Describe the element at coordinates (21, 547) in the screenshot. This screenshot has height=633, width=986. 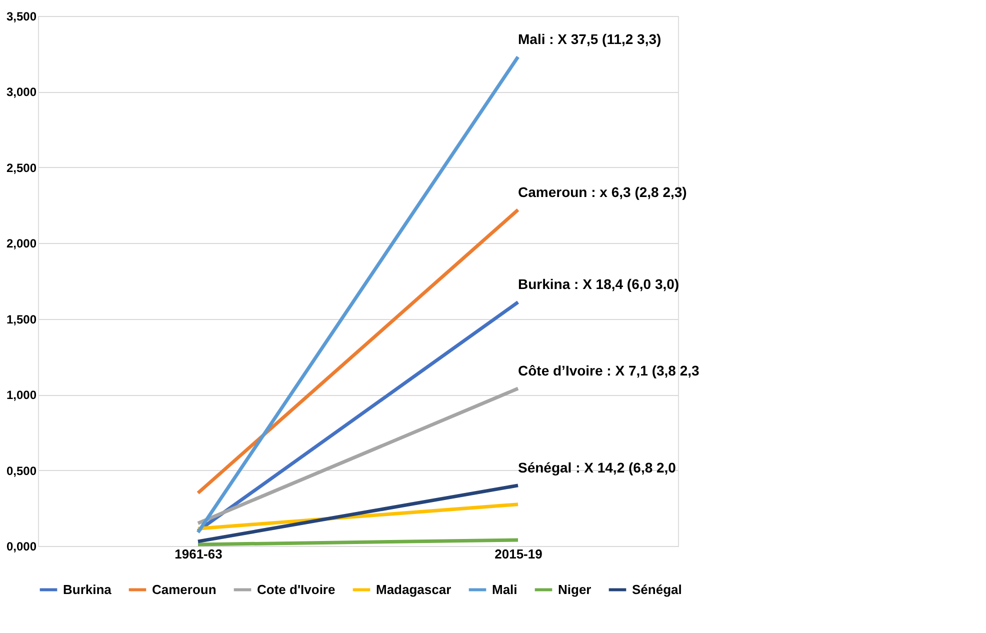
I see `y-tick-label: 0,000` at that location.